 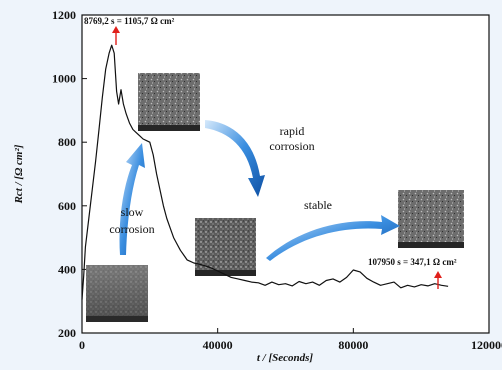 I want to click on x-tick-label: 40000, so click(x=218, y=345).